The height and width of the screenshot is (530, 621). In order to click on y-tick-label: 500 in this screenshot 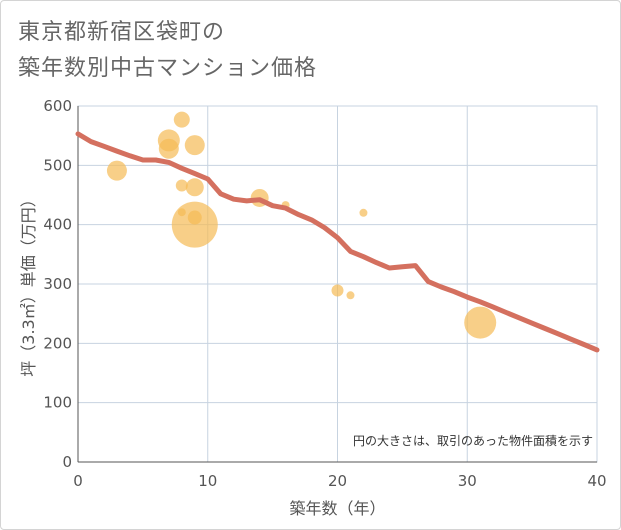, I will do `click(57, 165)`.